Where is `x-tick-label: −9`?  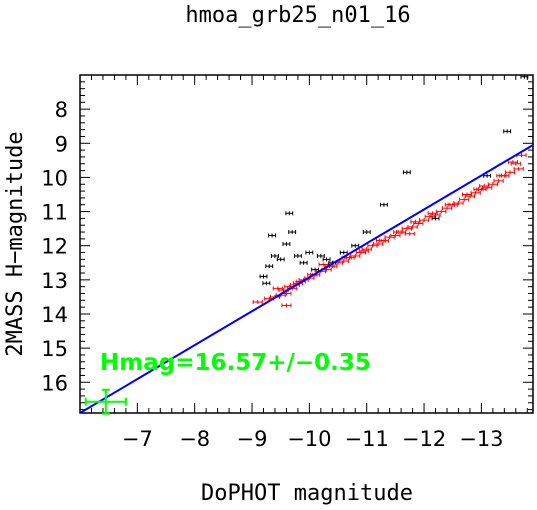 x-tick-label: −9 is located at coordinates (252, 439).